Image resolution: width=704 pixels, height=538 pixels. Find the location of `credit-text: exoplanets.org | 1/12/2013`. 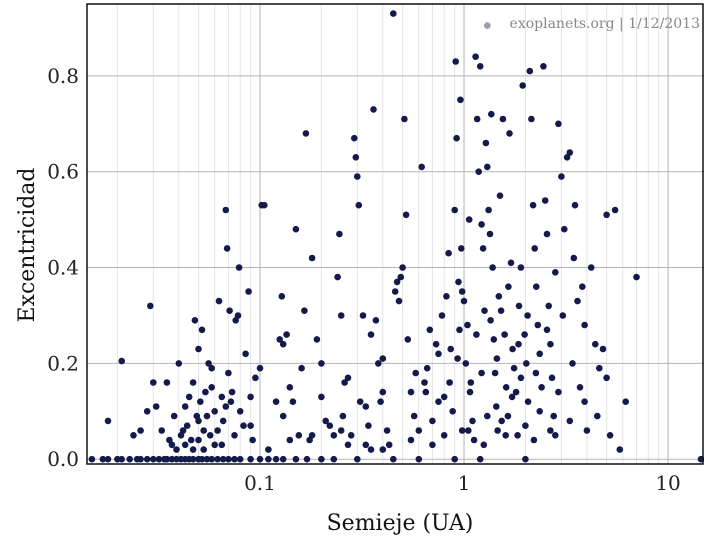

credit-text: exoplanets.org | 1/12/2013 is located at coordinates (605, 24).